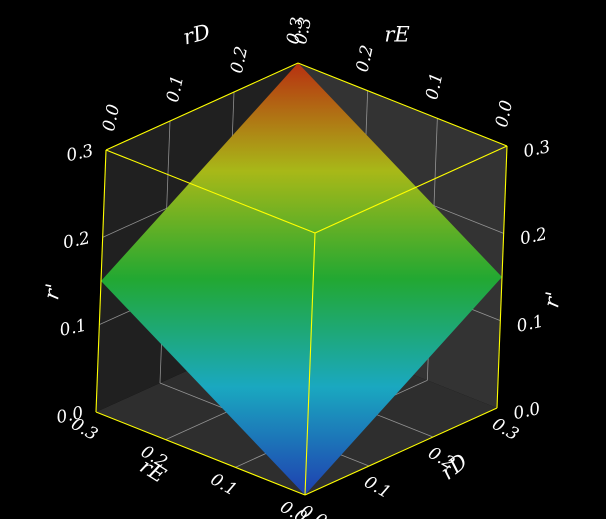 This screenshot has width=606, height=519. What do you see at coordinates (504, 113) in the screenshot?
I see `tick-label-re-top: 0.0` at bounding box center [504, 113].